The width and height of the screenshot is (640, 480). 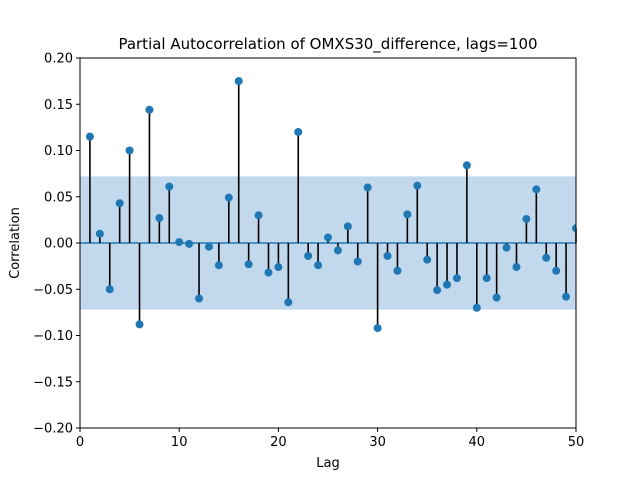 What do you see at coordinates (58, 197) in the screenshot?
I see `y-tick-label: 0.05` at bounding box center [58, 197].